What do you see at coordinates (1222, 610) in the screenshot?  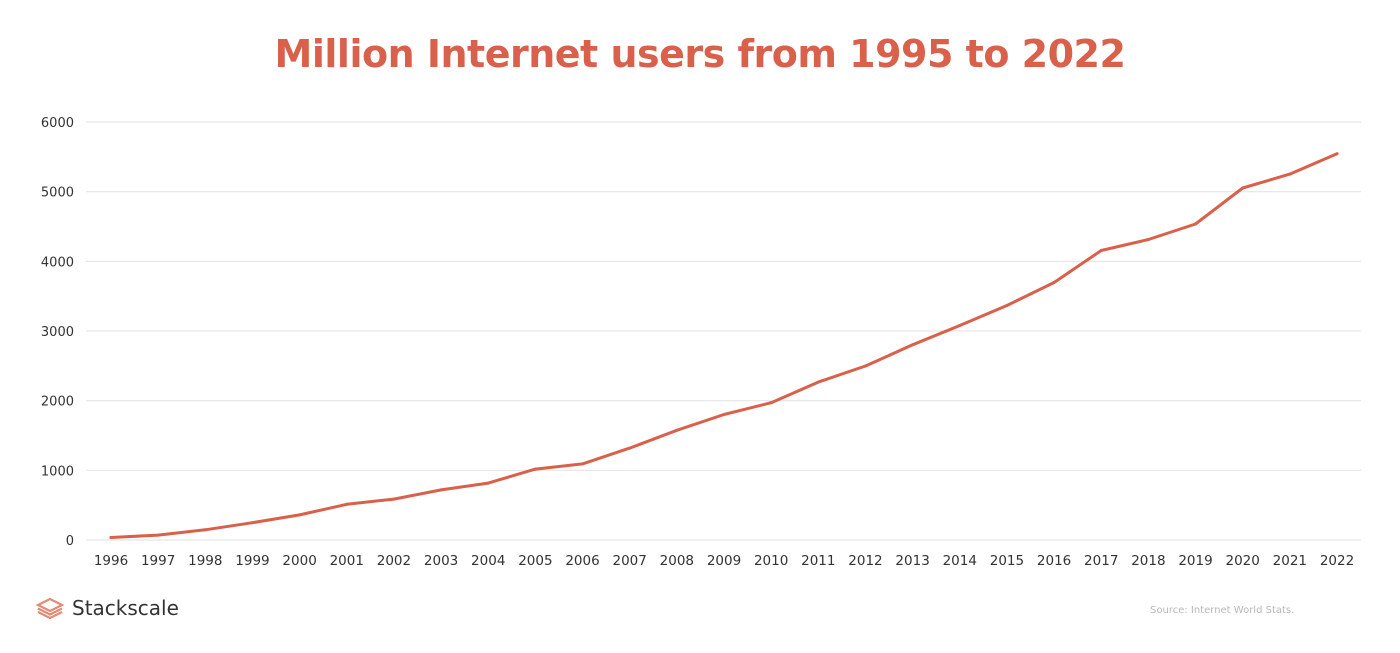 I see `source-note: Source: Internet World Stats.` at bounding box center [1222, 610].